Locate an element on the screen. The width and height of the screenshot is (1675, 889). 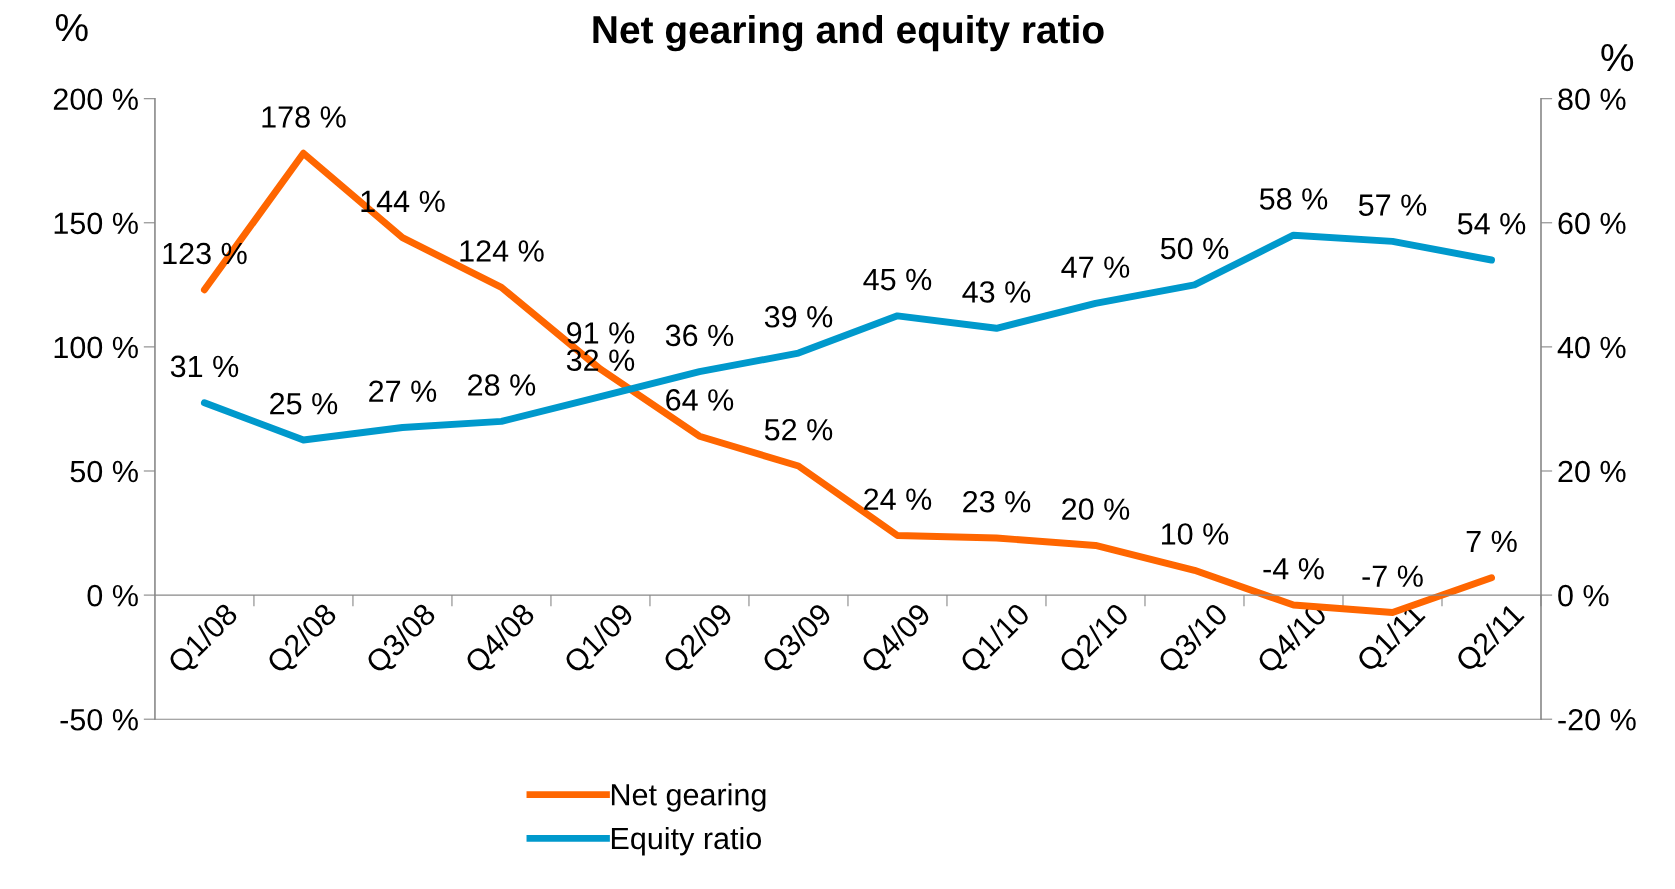
y2-tick-label: 20 % is located at coordinates (1592, 471).